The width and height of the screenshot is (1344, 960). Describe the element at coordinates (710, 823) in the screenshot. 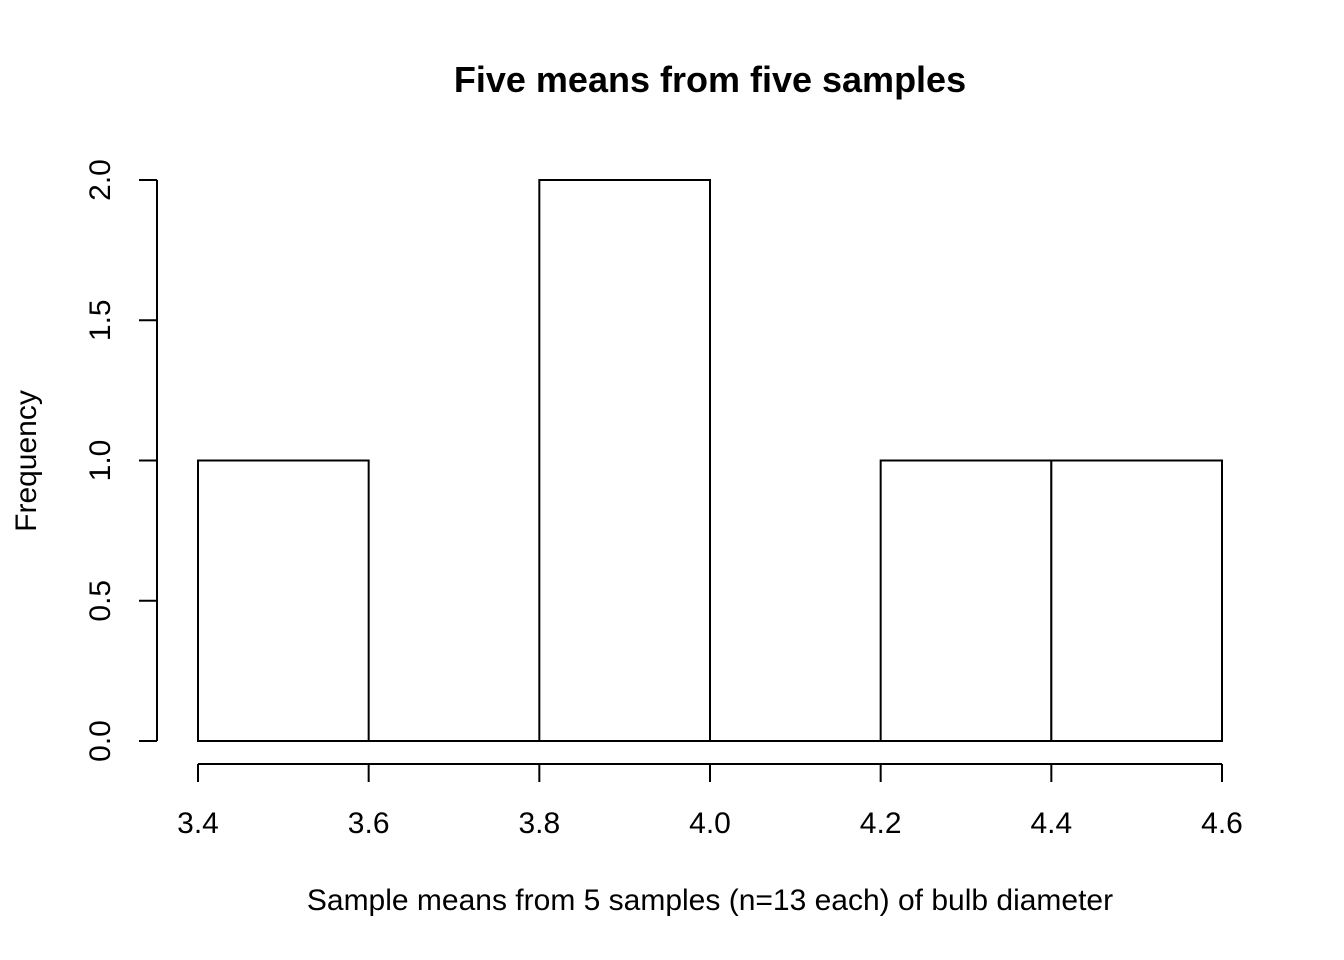

I see `x-tick-label: 4.0` at that location.